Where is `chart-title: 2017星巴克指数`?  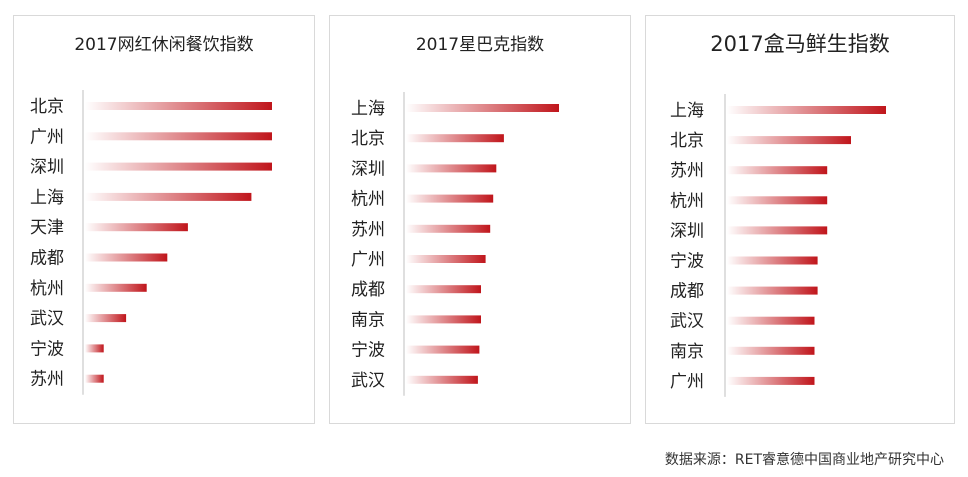
chart-title: 2017星巴克指数 is located at coordinates (480, 45).